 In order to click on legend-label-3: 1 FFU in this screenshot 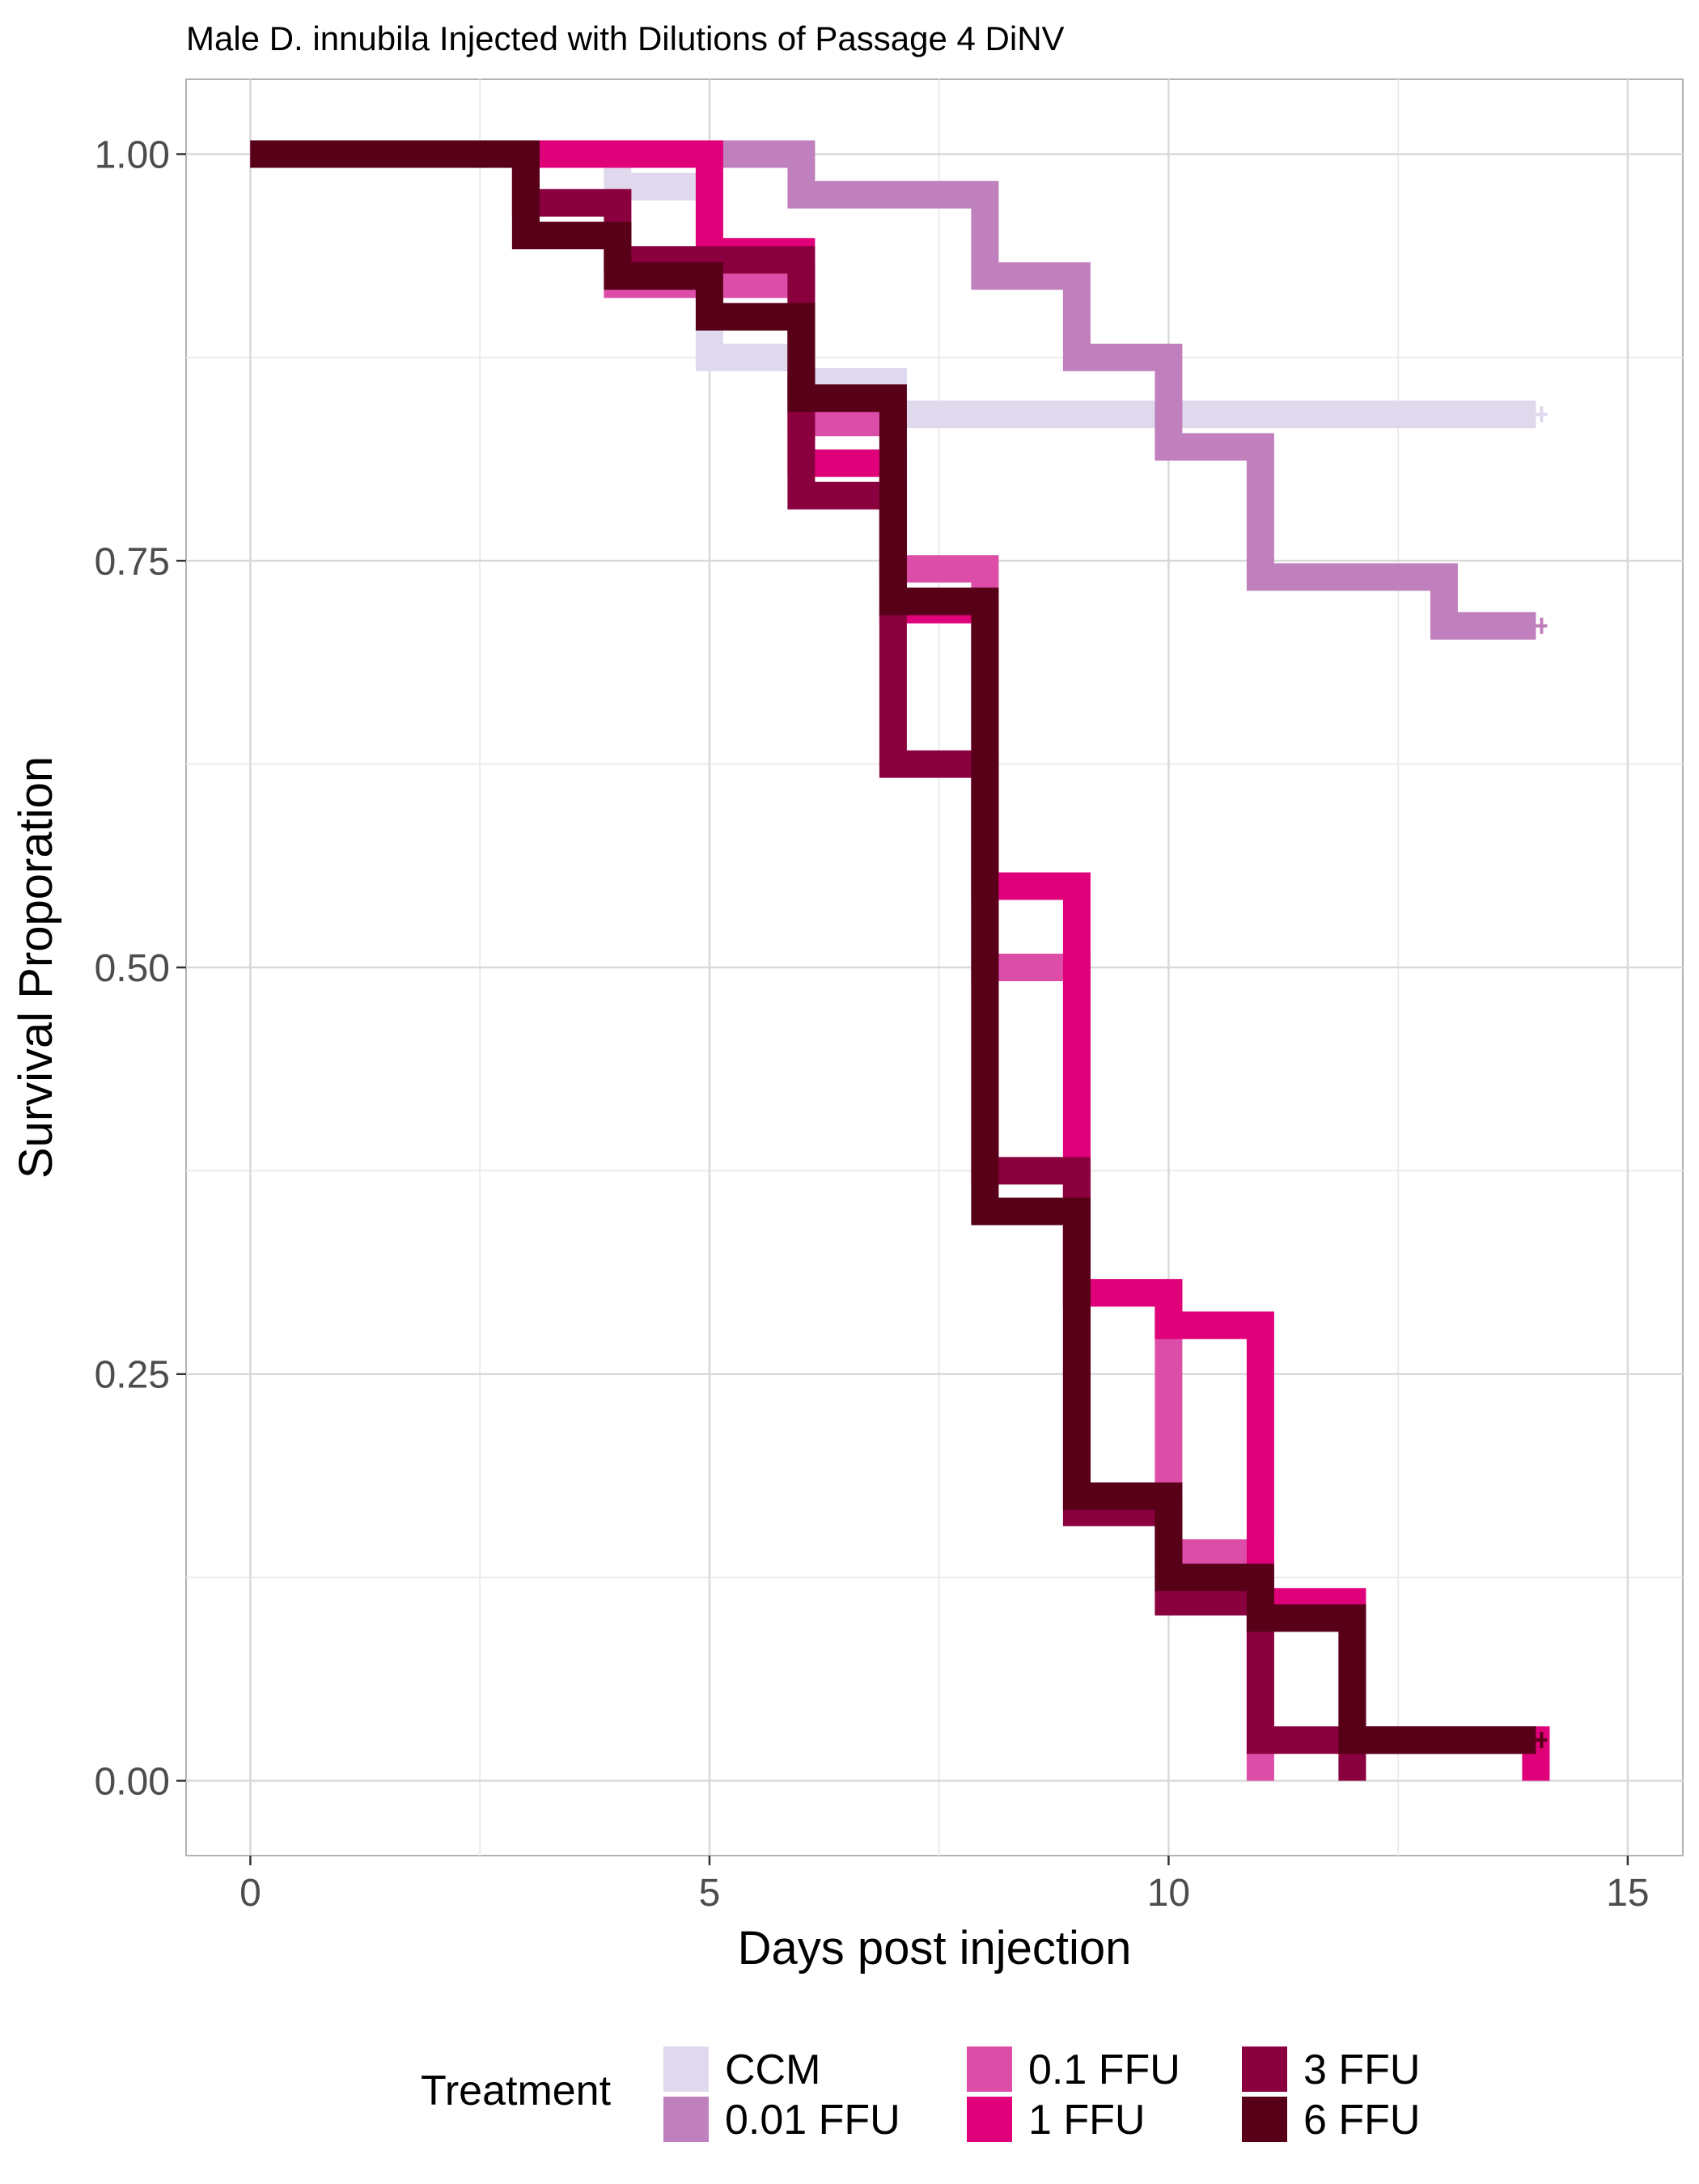, I will do `click(1086, 2120)`.